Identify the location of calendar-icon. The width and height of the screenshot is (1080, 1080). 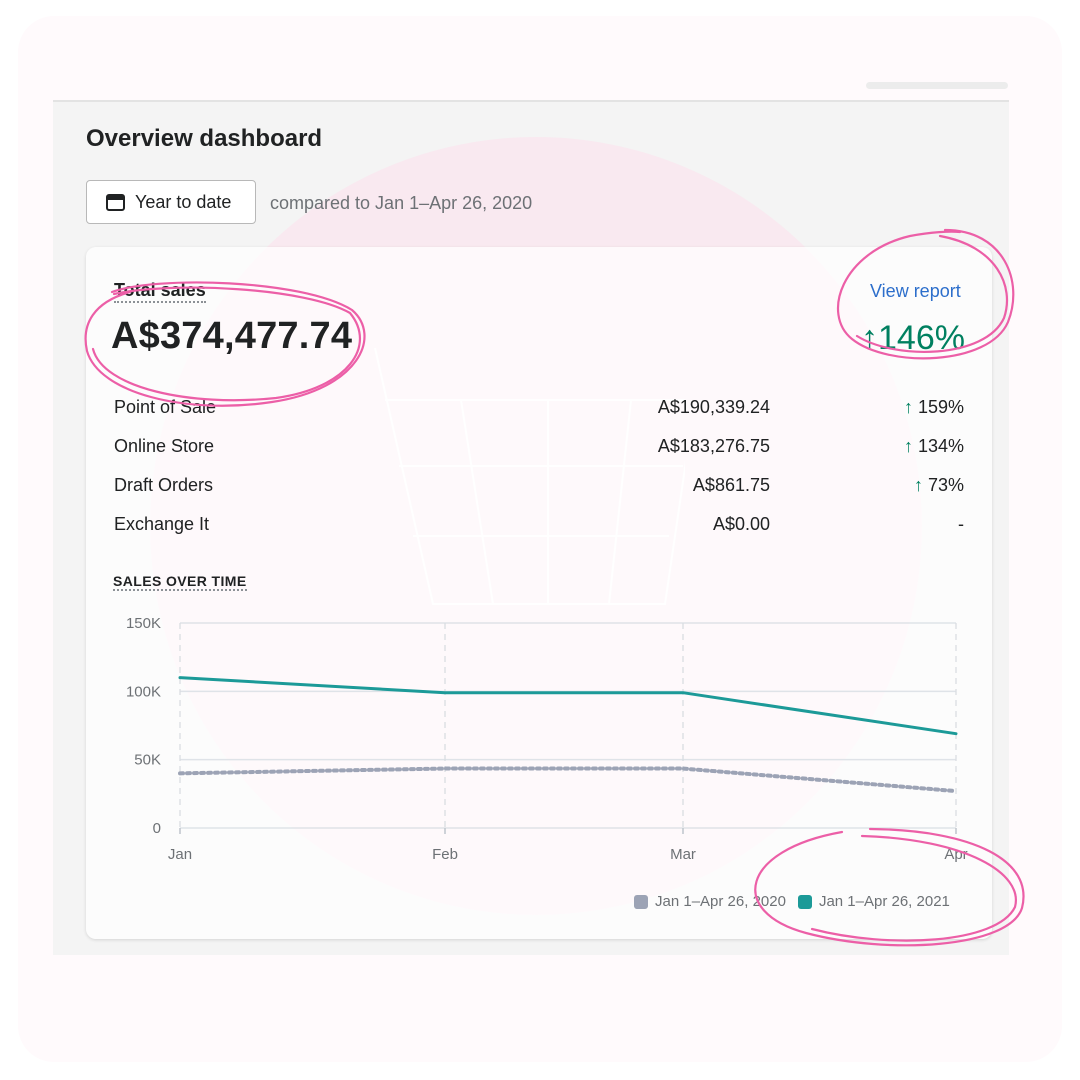
(115, 202).